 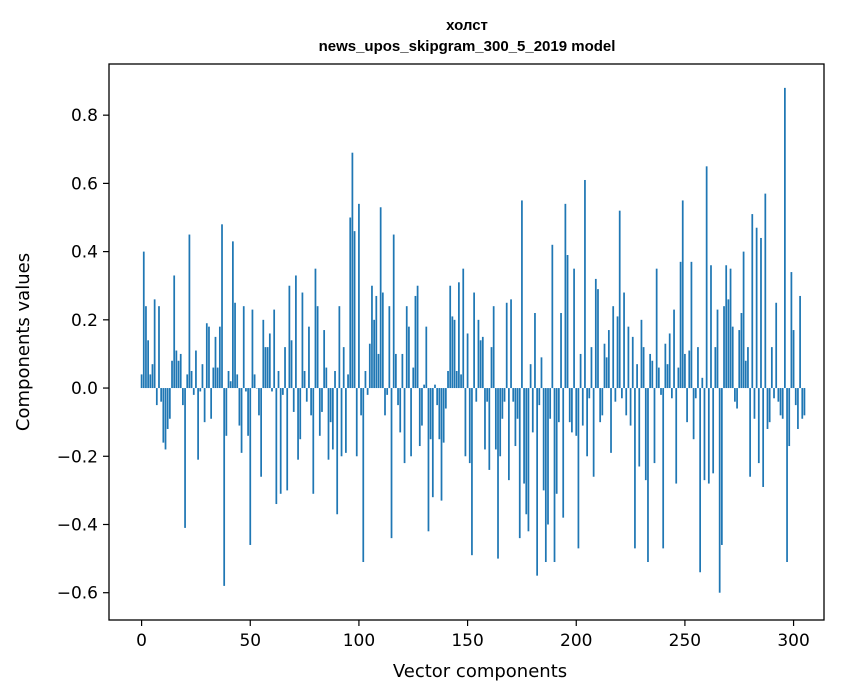 What do you see at coordinates (467, 46) in the screenshot?
I see `chart-title-line-2: news_upos_skipgram_300_5_2019 model` at bounding box center [467, 46].